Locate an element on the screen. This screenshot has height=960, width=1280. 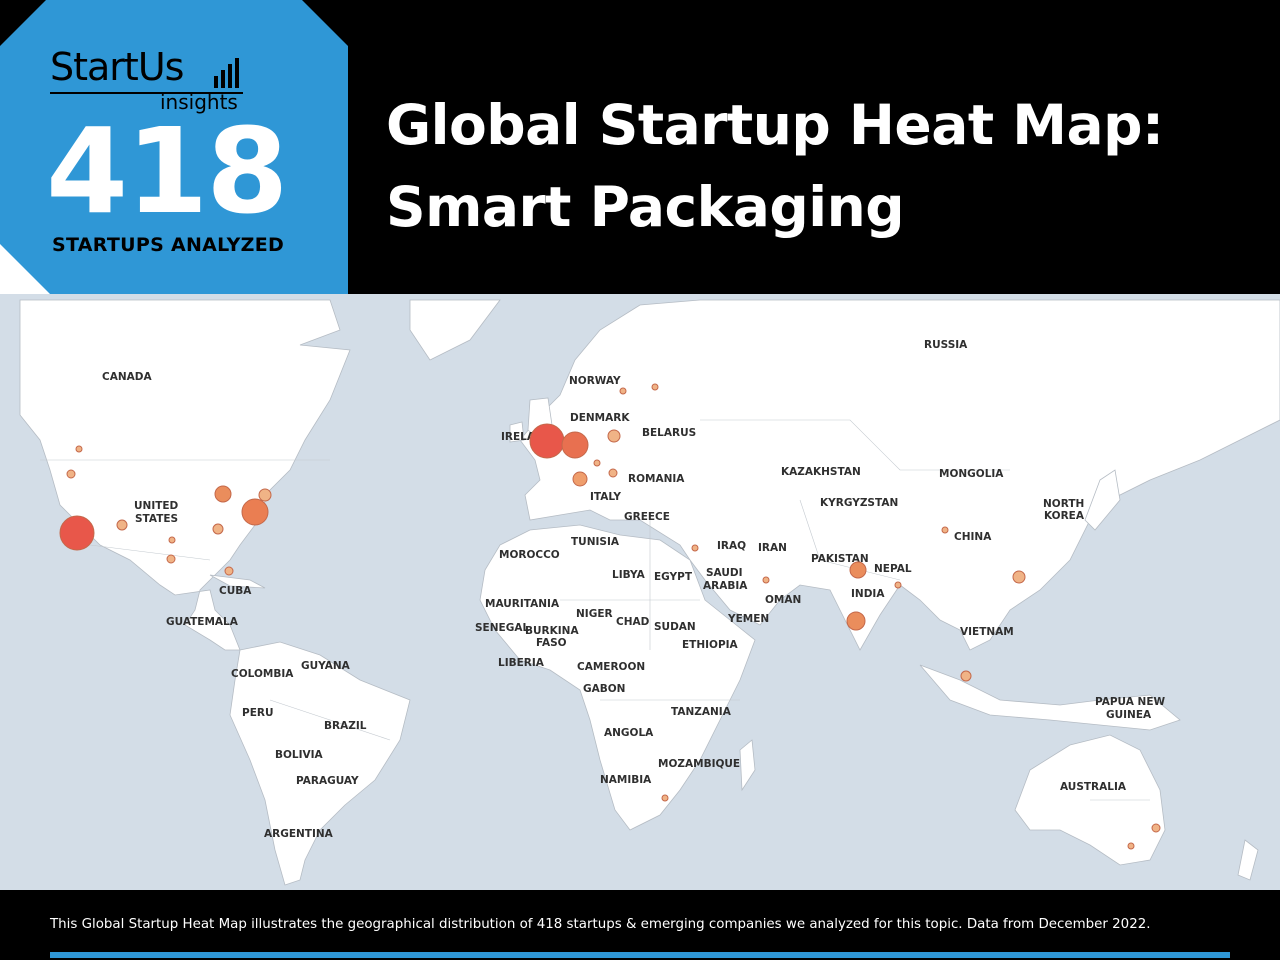
country-label: MOROCCO is located at coordinates (529, 555).